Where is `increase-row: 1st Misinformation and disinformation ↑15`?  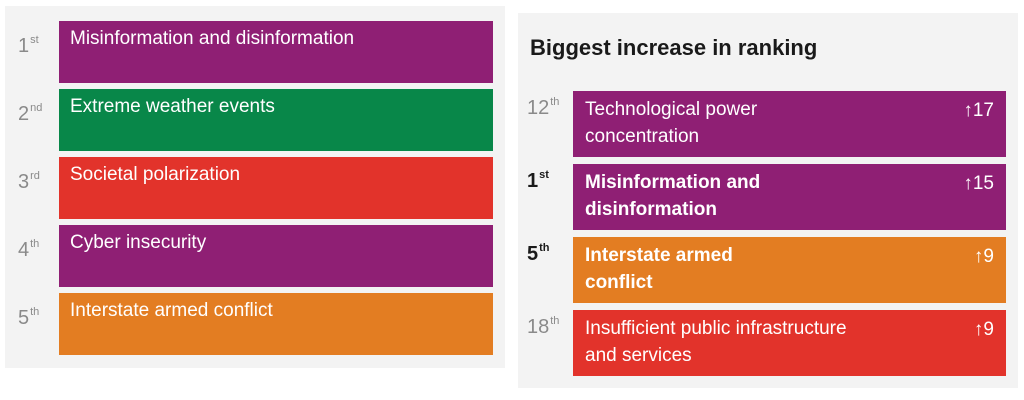
increase-row: 1st Misinformation and disinformation ↑15 is located at coordinates (768, 197).